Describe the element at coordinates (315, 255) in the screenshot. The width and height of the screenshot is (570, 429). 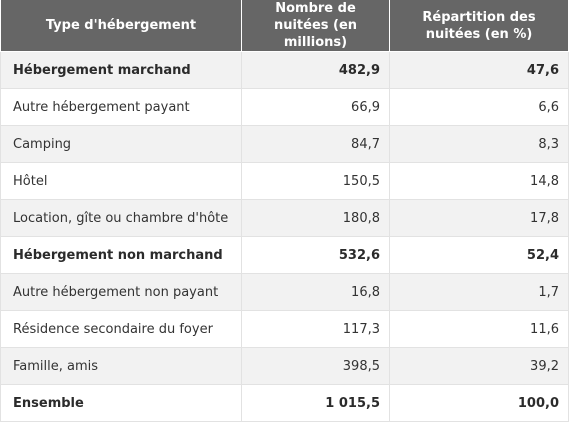
I see `row-nuitees: 532,6` at that location.